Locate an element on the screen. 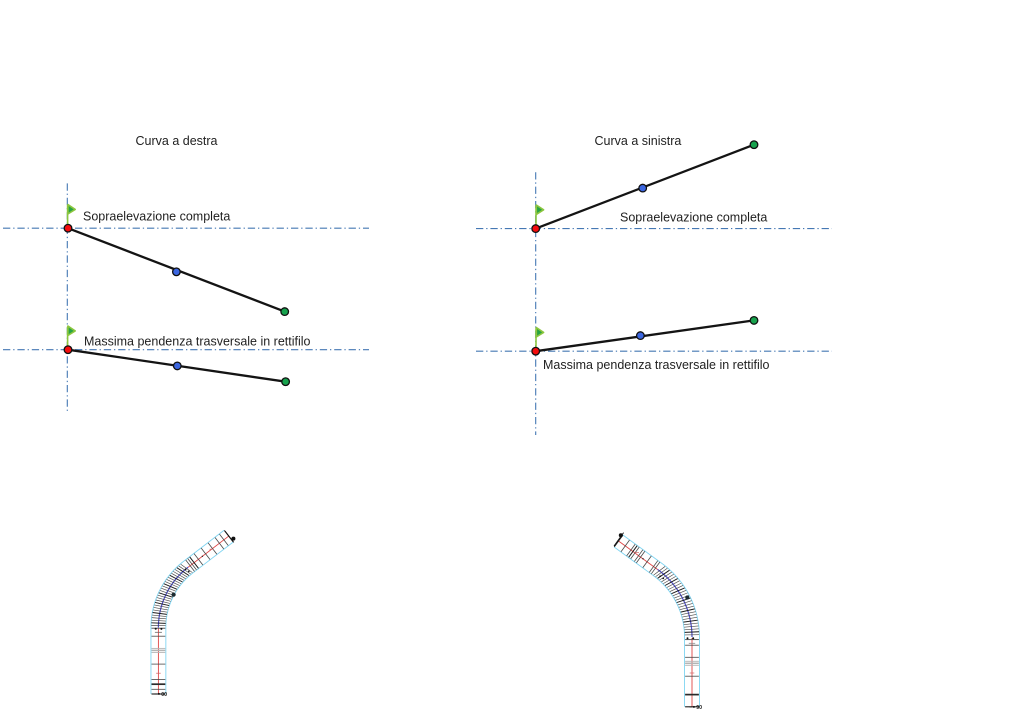 This screenshot has width=1024, height=720. svg-text: 00 is located at coordinates (164, 695).